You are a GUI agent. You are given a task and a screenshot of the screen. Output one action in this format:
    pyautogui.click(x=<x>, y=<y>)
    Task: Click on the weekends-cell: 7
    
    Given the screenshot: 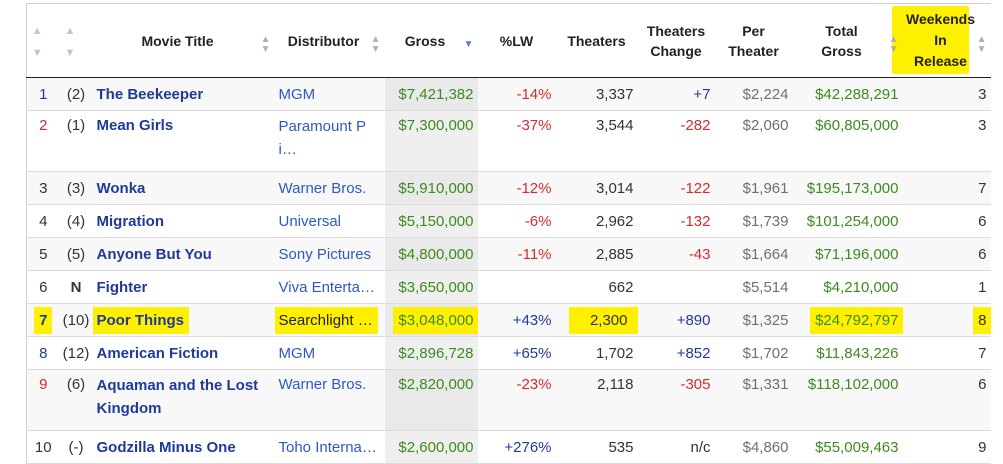 What is the action you would take?
    pyautogui.click(x=946, y=188)
    